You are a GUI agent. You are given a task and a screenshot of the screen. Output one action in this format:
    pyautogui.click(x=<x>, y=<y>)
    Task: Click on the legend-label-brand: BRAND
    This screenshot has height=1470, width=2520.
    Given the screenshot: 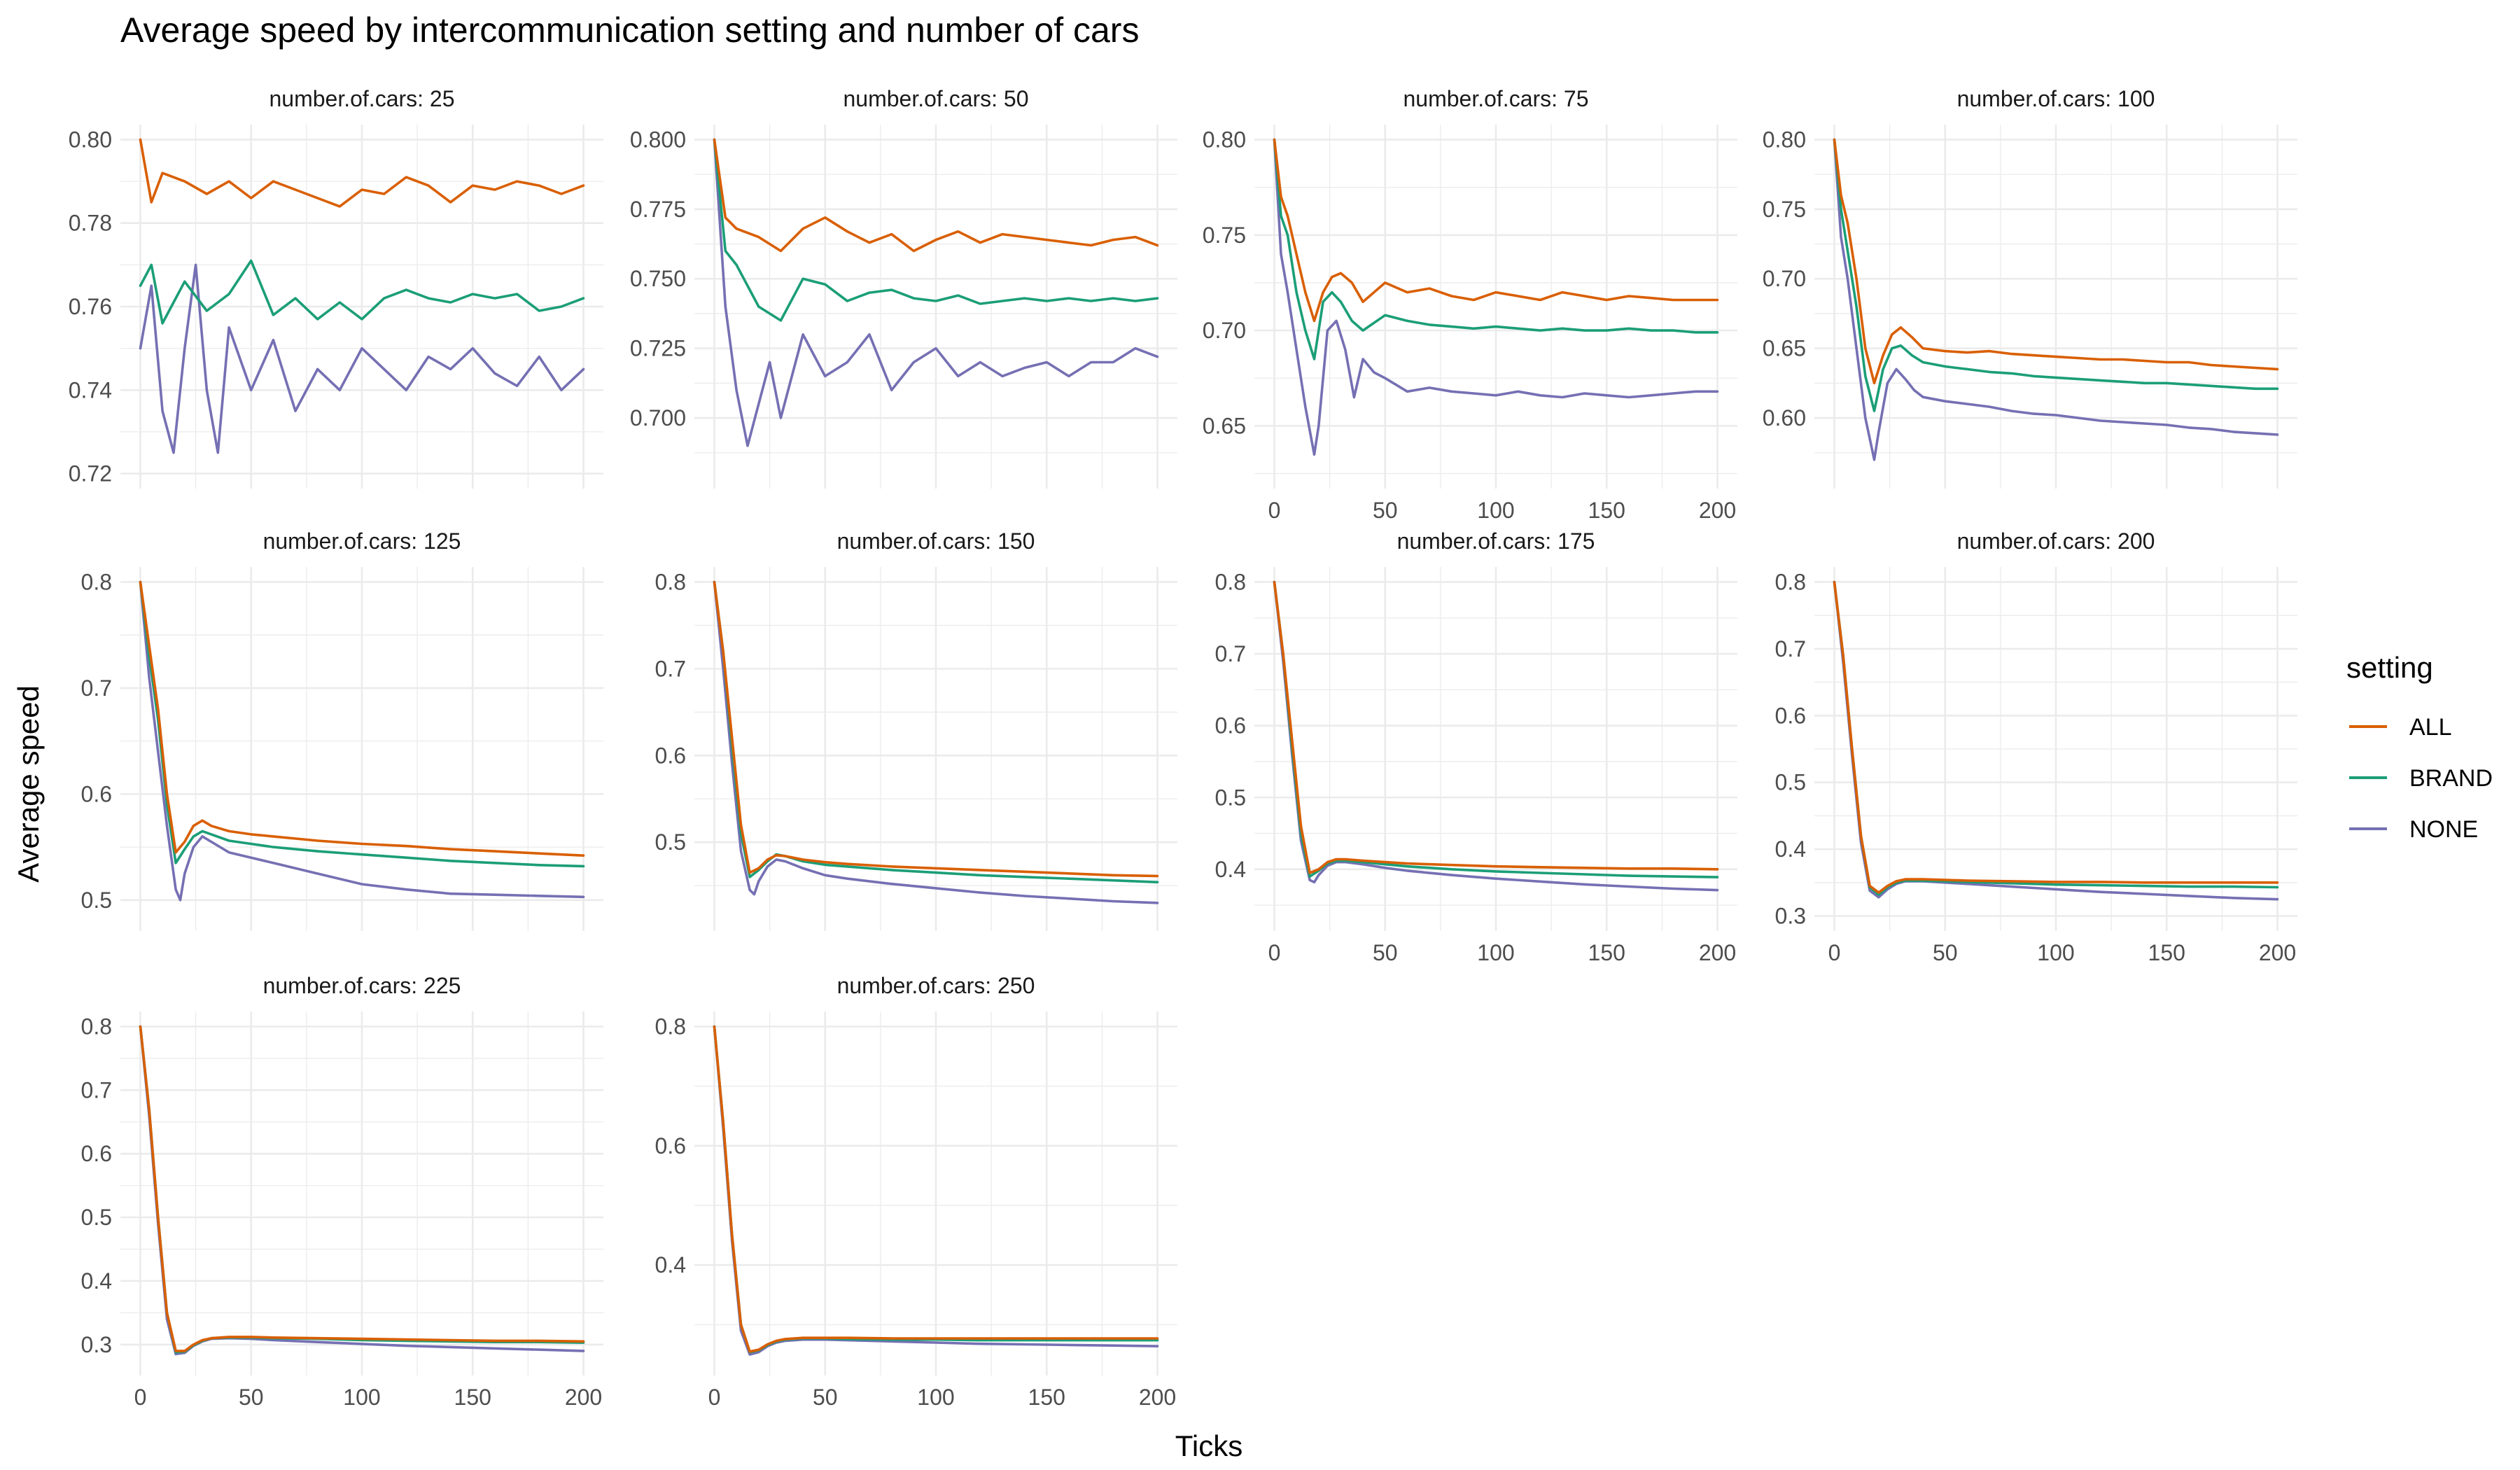 What is the action you would take?
    pyautogui.click(x=2451, y=778)
    